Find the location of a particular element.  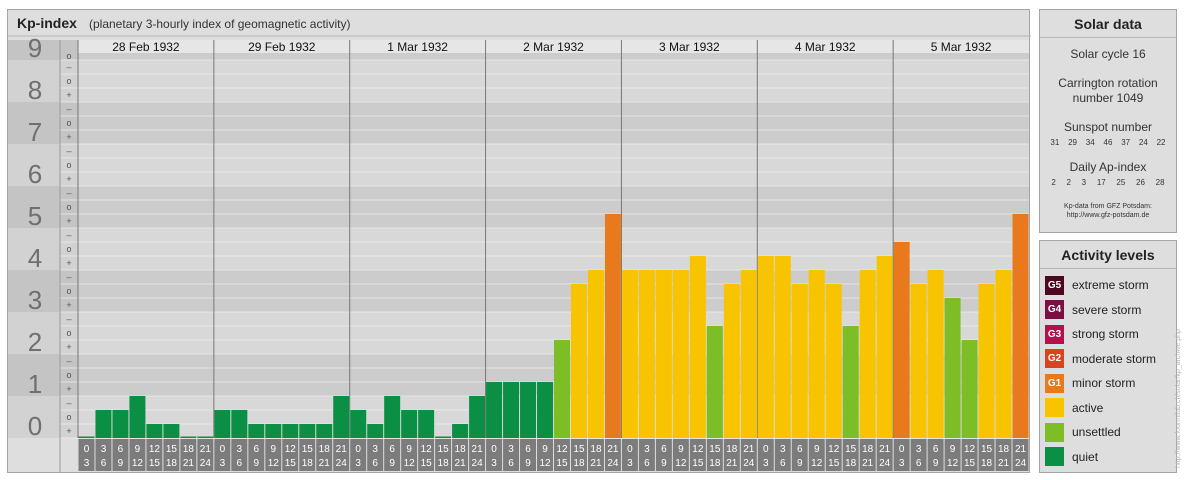

level-quiet: quiet is located at coordinates (1108, 457).